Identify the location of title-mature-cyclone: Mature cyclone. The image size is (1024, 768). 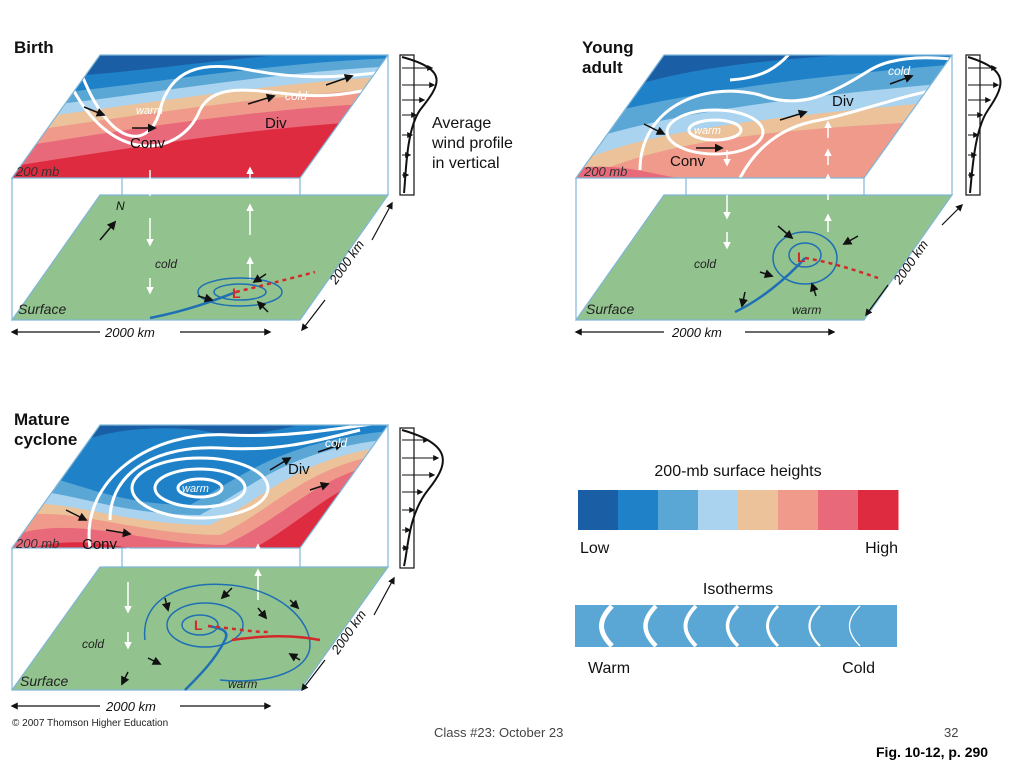
(45, 430).